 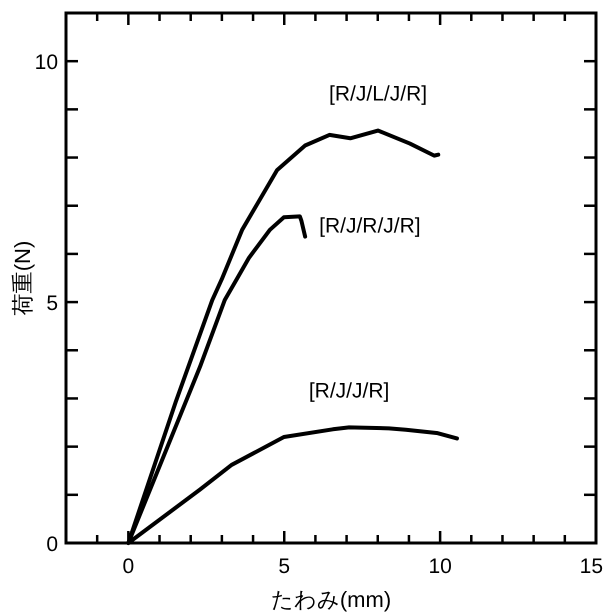 I want to click on y-axis-title: 荷重(N), so click(x=22, y=278).